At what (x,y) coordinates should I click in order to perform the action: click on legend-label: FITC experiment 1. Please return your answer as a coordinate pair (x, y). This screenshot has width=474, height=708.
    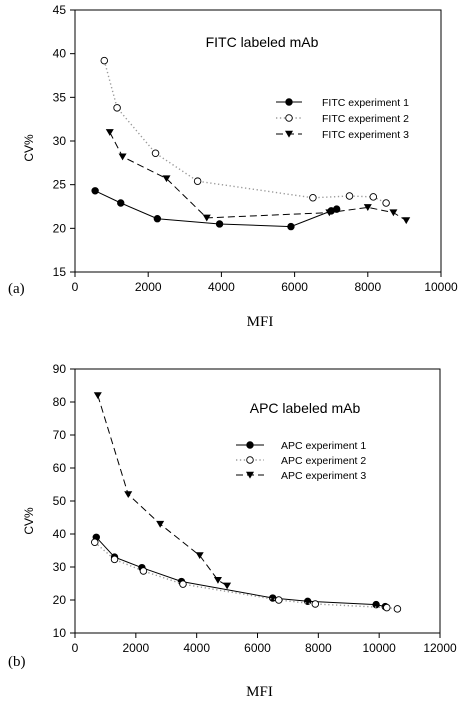
    Looking at the image, I should click on (365, 103).